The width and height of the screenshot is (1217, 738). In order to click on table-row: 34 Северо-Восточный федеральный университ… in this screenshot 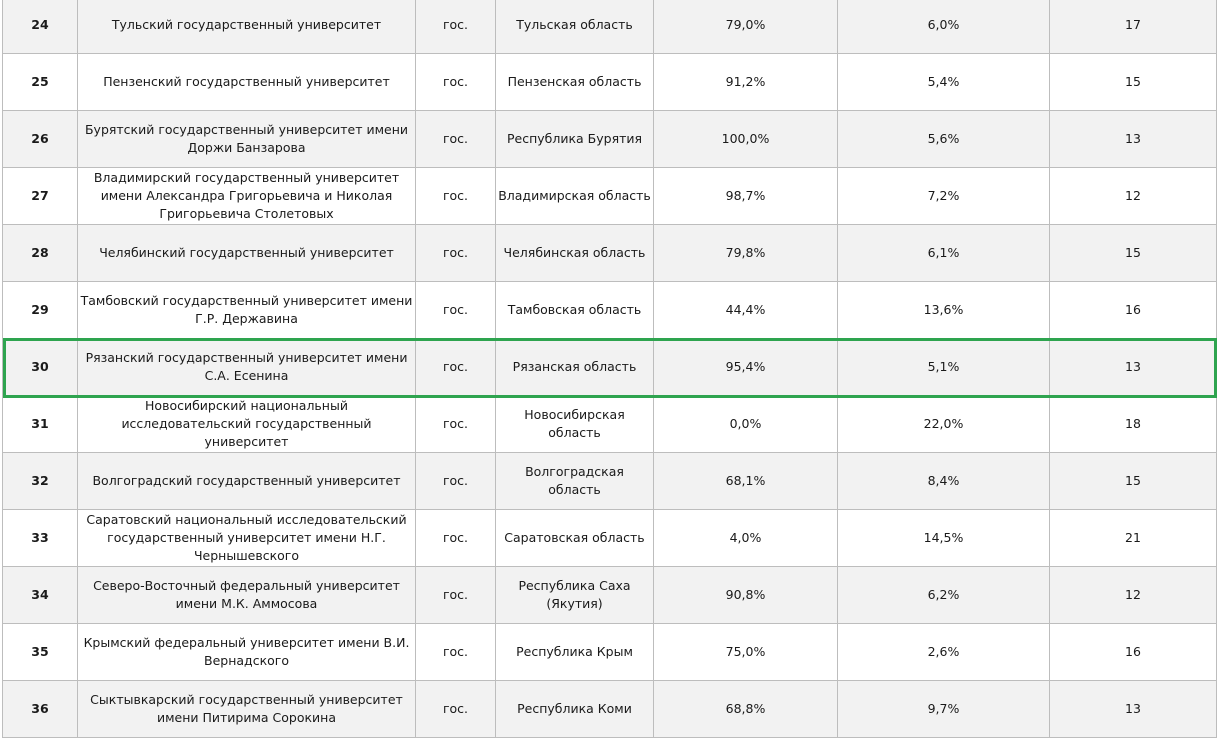, I will do `click(609, 595)`.